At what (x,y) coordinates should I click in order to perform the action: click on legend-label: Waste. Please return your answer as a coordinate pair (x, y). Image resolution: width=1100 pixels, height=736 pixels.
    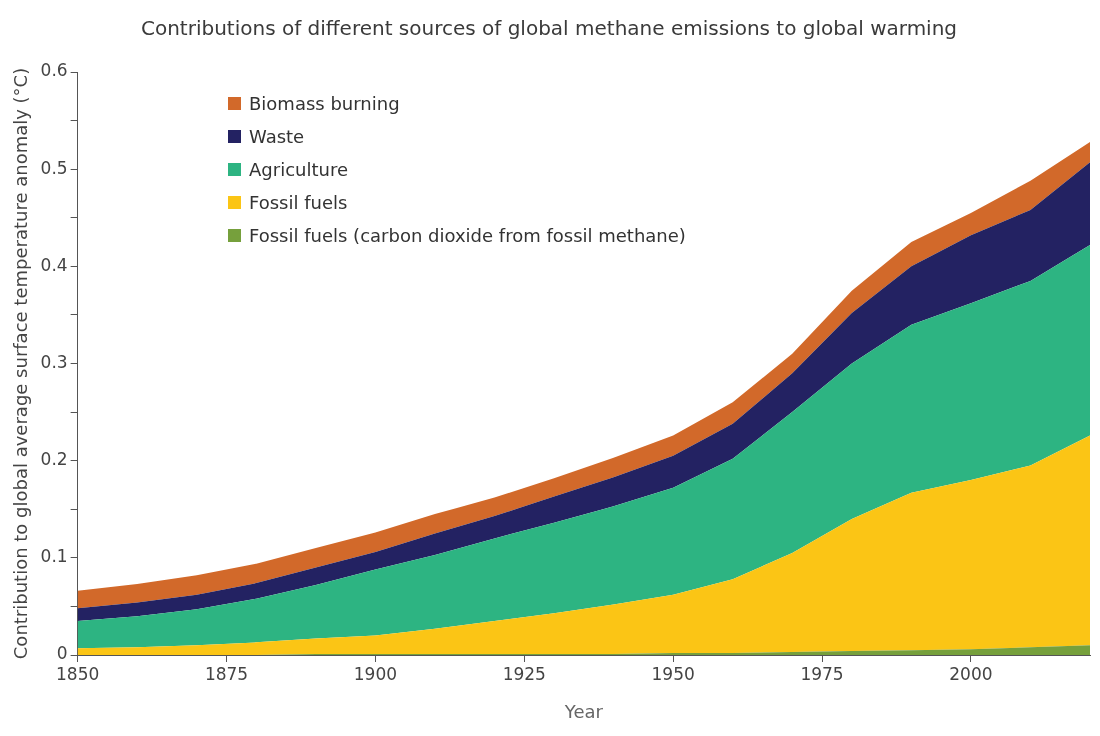
    Looking at the image, I should click on (277, 136).